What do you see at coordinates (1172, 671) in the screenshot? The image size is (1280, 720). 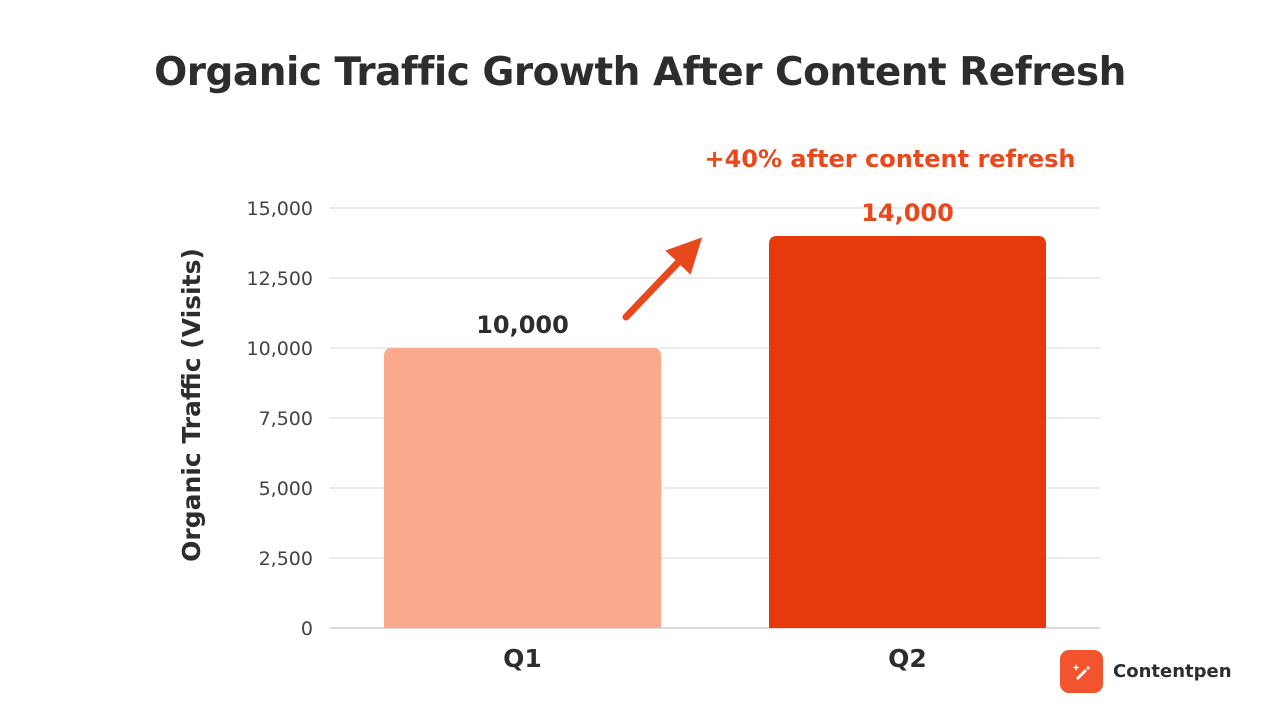 I see `brand-name: Contentpen` at bounding box center [1172, 671].